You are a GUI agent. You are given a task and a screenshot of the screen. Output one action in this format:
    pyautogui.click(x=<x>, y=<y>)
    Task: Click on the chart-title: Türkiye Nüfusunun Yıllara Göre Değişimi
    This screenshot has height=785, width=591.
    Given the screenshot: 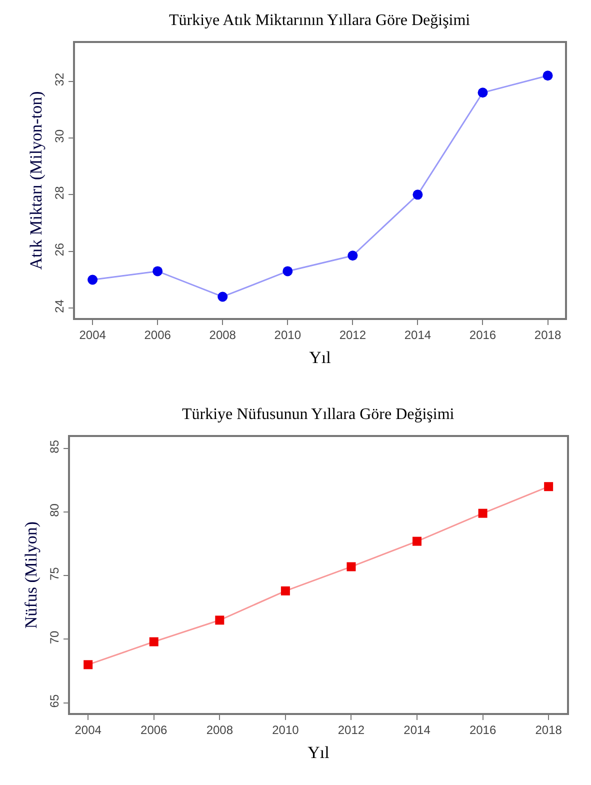 What is the action you would take?
    pyautogui.click(x=318, y=414)
    